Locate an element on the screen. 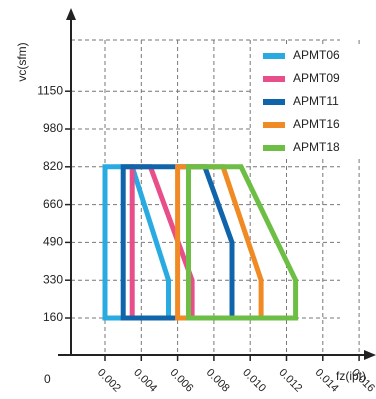 The height and width of the screenshot is (399, 376). legend-swatch-apmt16 is located at coordinates (274, 125).